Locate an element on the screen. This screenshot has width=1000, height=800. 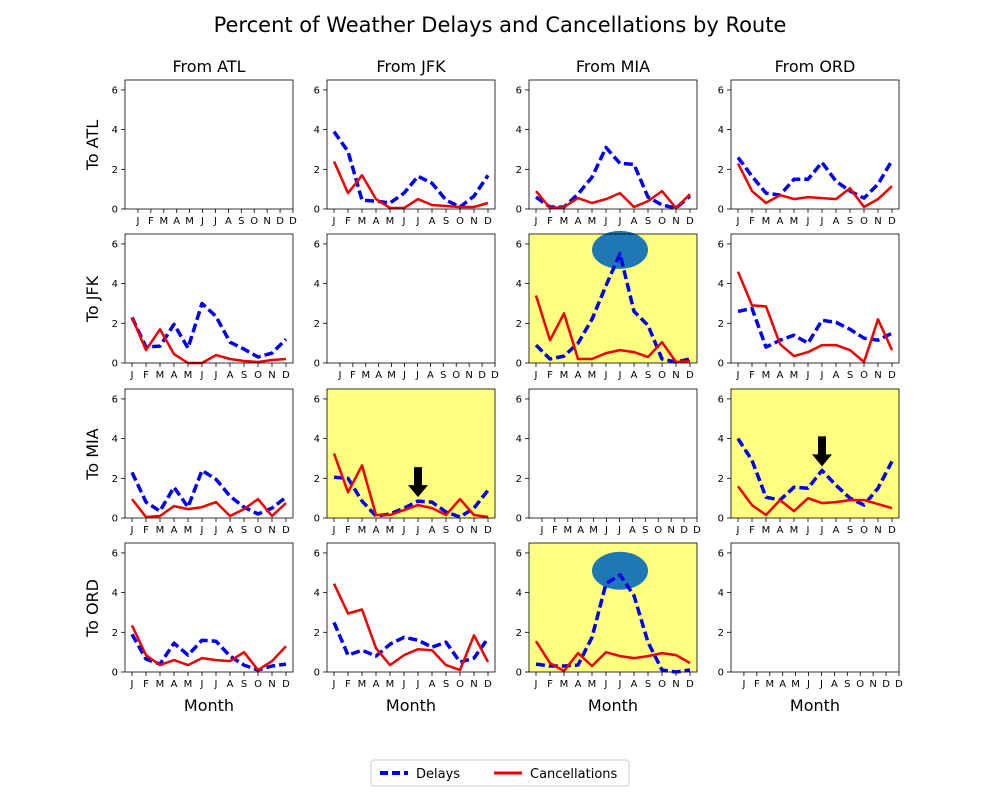
arrow-marker-head is located at coordinates (418, 491).